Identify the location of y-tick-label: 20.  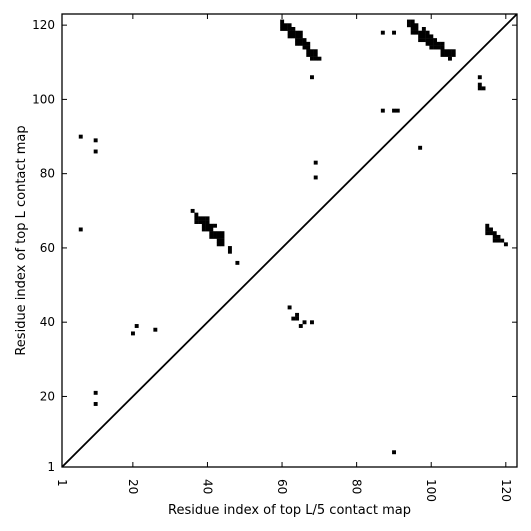
(47, 396).